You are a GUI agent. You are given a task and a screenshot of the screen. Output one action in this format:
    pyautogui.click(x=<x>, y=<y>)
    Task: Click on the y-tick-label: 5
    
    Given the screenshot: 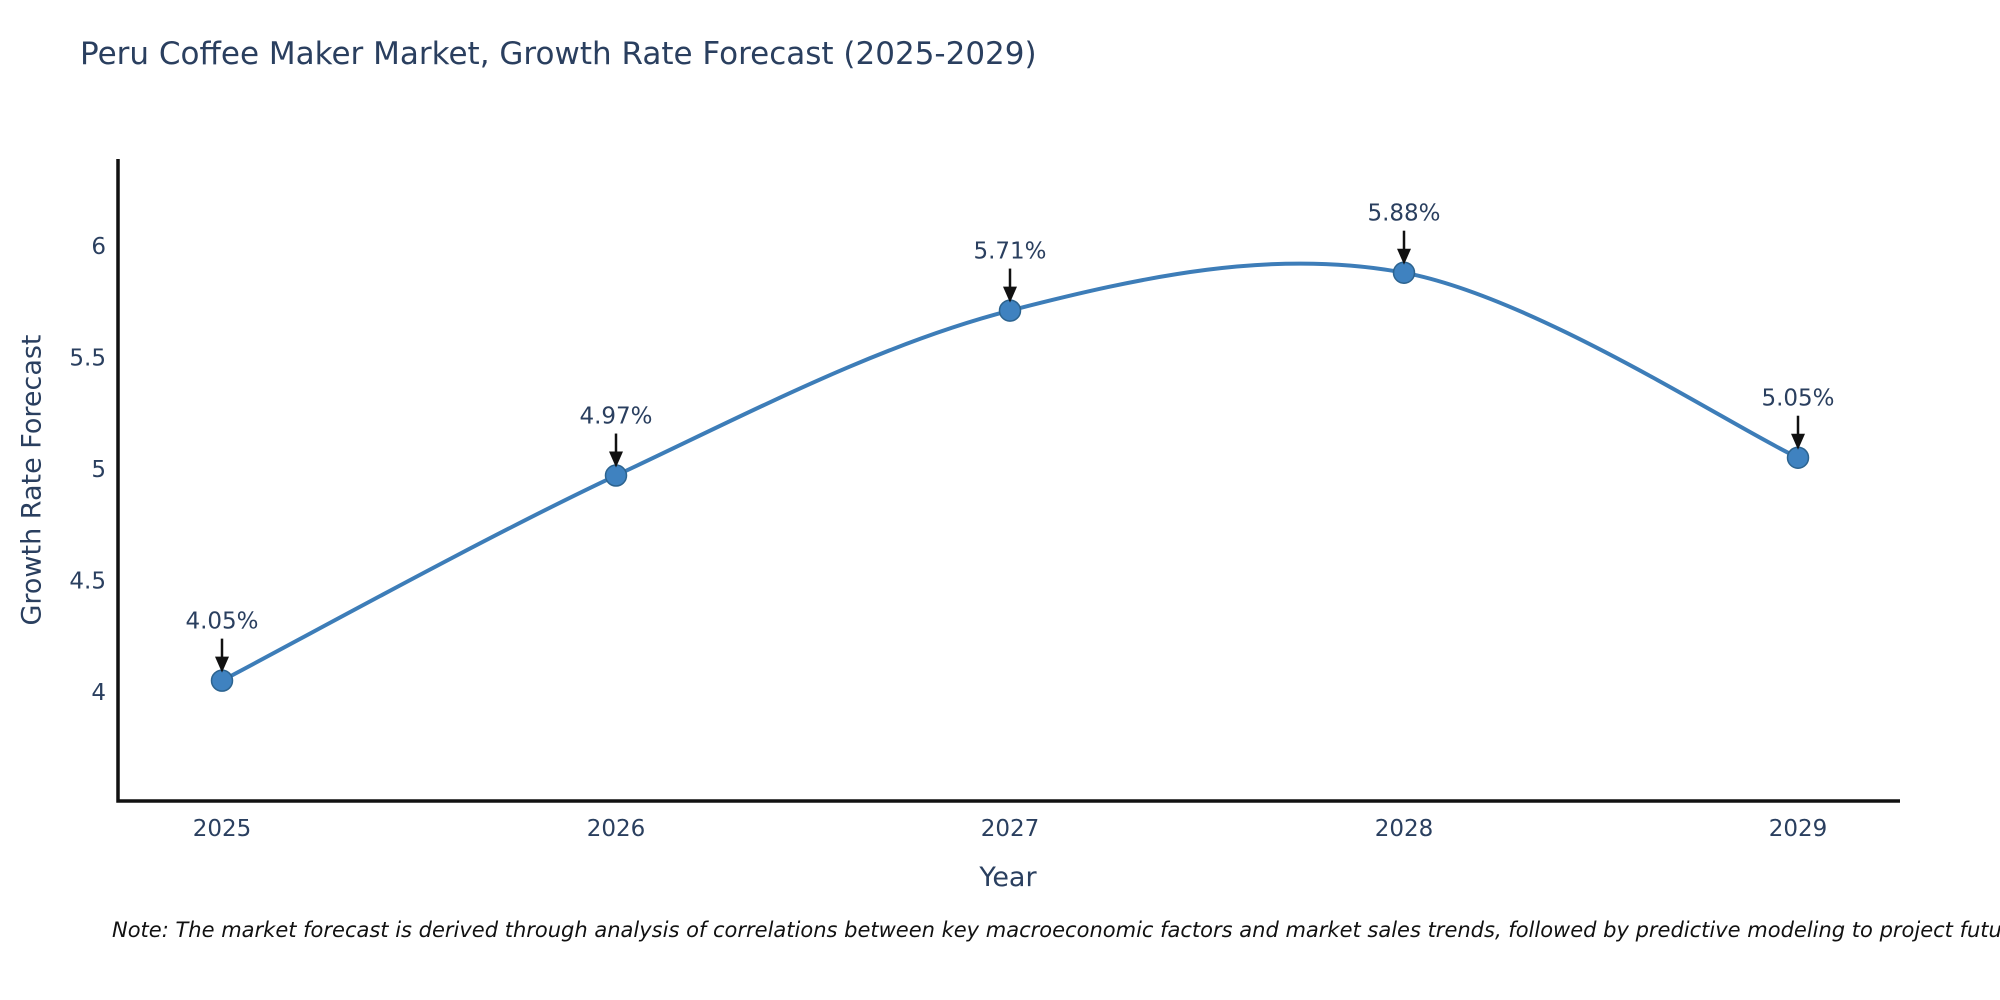 What is the action you would take?
    pyautogui.click(x=98, y=470)
    